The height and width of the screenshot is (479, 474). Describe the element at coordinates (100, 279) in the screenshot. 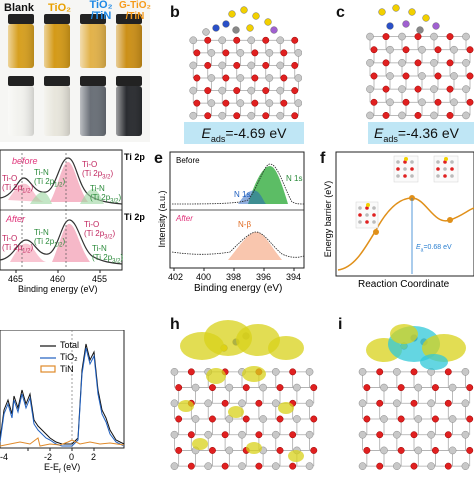

I see `d-tick-455: 455` at that location.